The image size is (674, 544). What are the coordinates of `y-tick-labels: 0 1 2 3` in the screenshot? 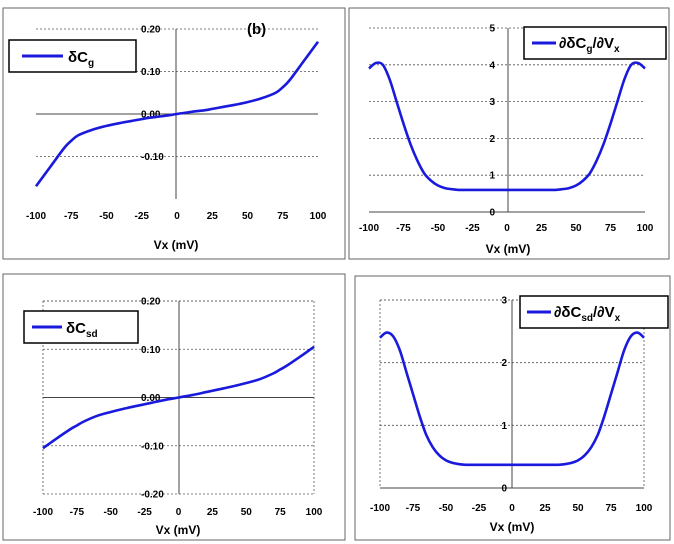 It's located at (504, 395).